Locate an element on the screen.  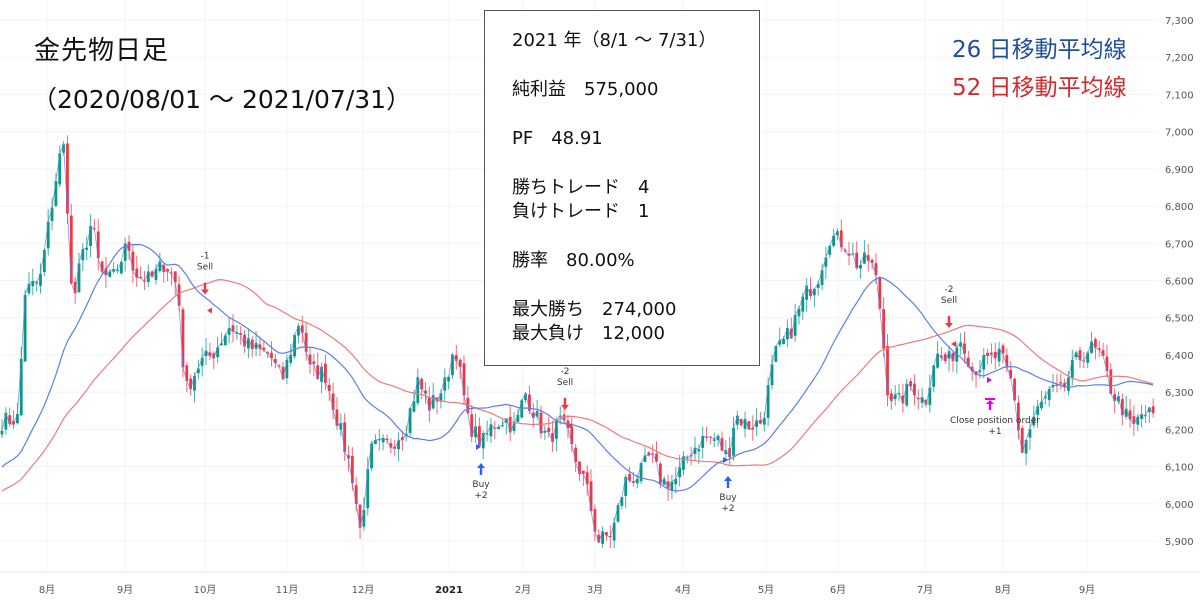
stat-winning-trades: 勝ちトレード 4 is located at coordinates (581, 187).